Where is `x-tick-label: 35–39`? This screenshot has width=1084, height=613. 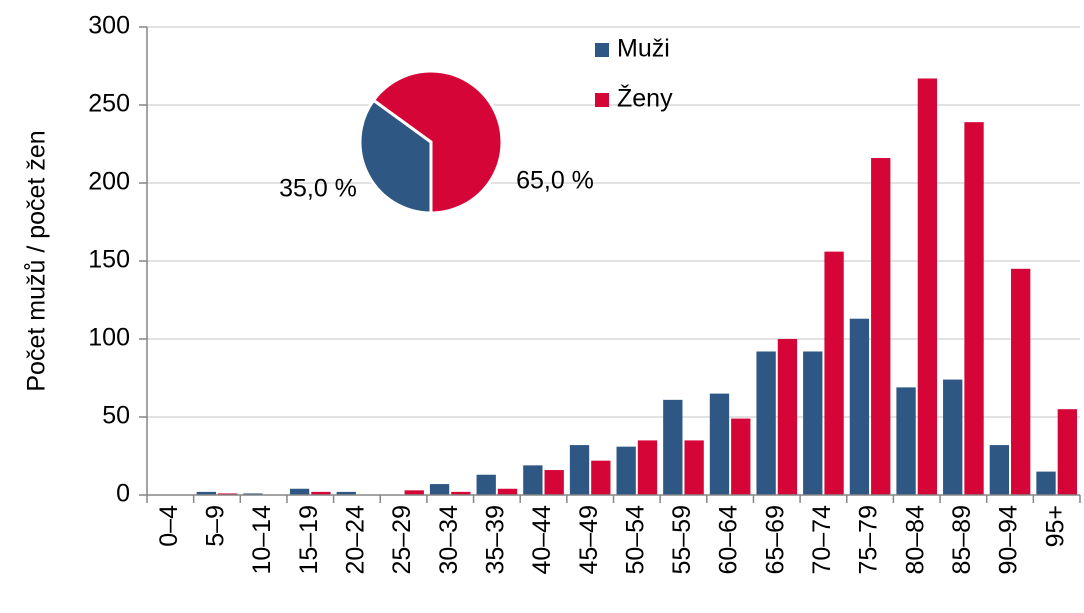 x-tick-label: 35–39 is located at coordinates (495, 540).